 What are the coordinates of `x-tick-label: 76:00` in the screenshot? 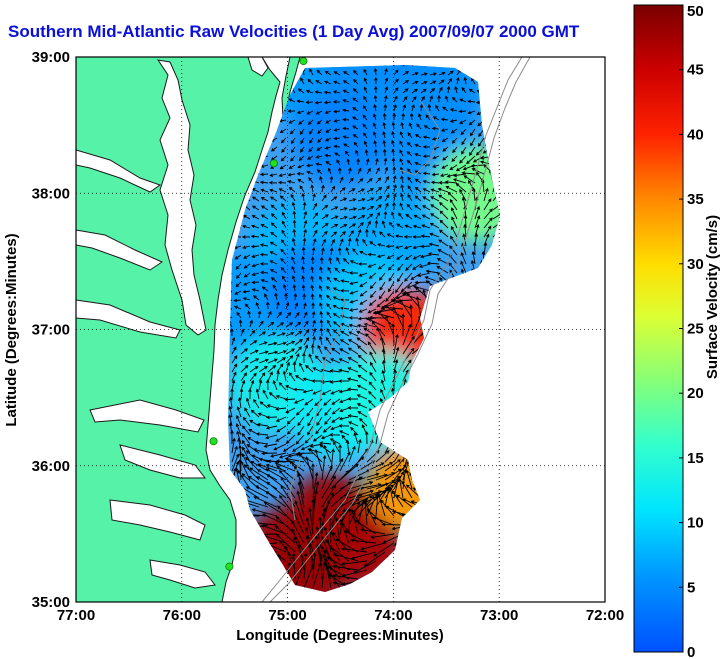 It's located at (182, 615).